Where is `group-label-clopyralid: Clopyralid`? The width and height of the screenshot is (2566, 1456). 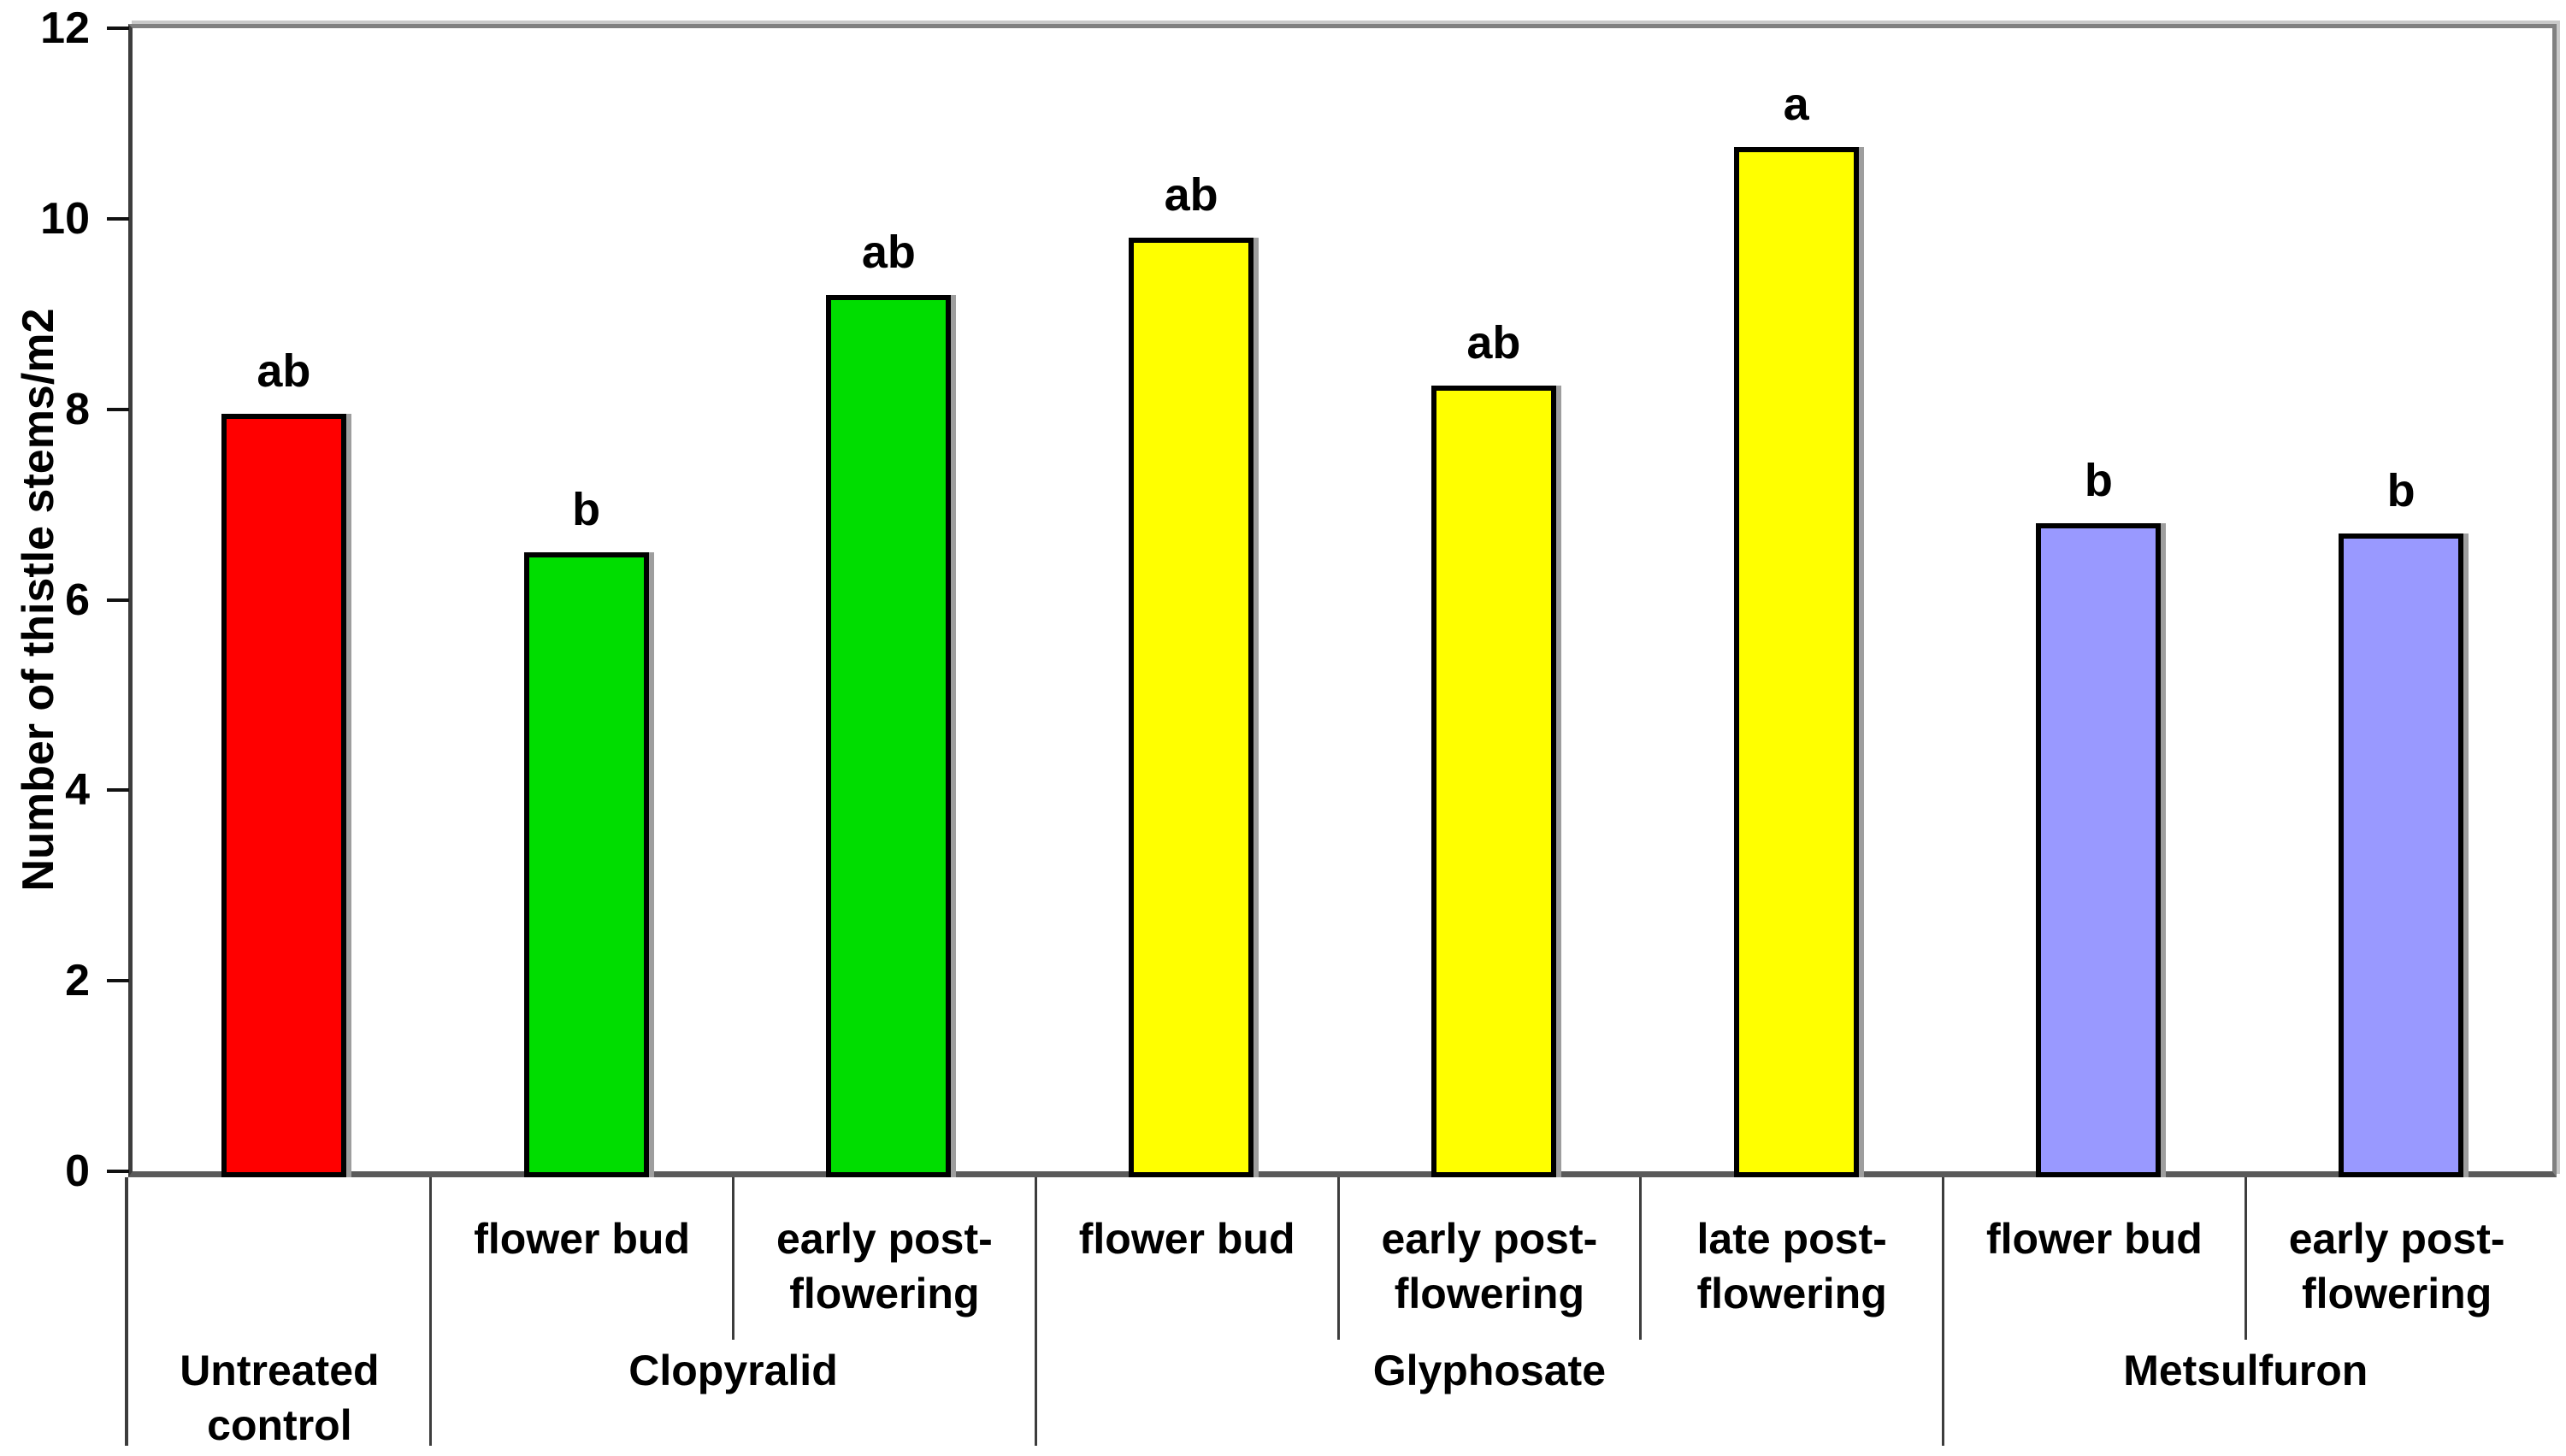
group-label-clopyralid: Clopyralid is located at coordinates (733, 1370).